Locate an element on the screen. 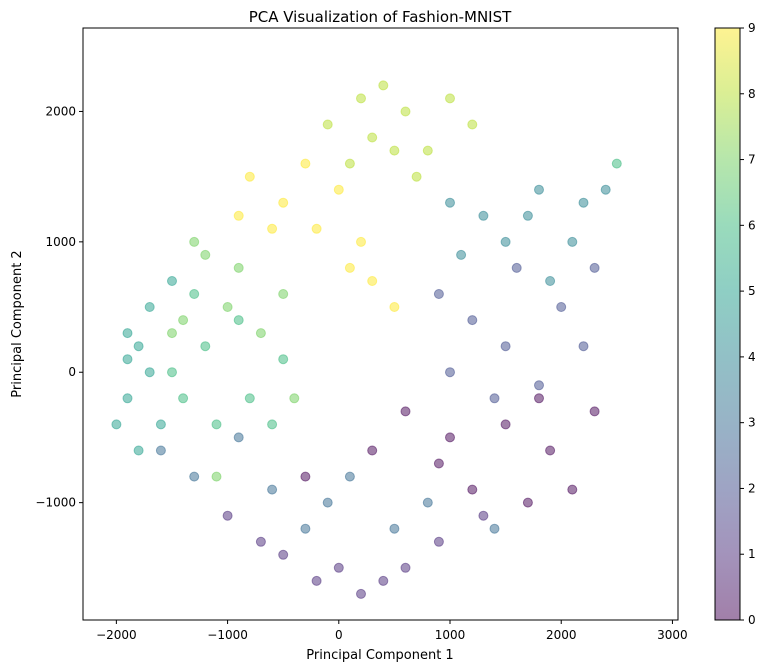 This screenshot has width=772, height=671. colorbar-tick-label: 6 is located at coordinates (752, 225).